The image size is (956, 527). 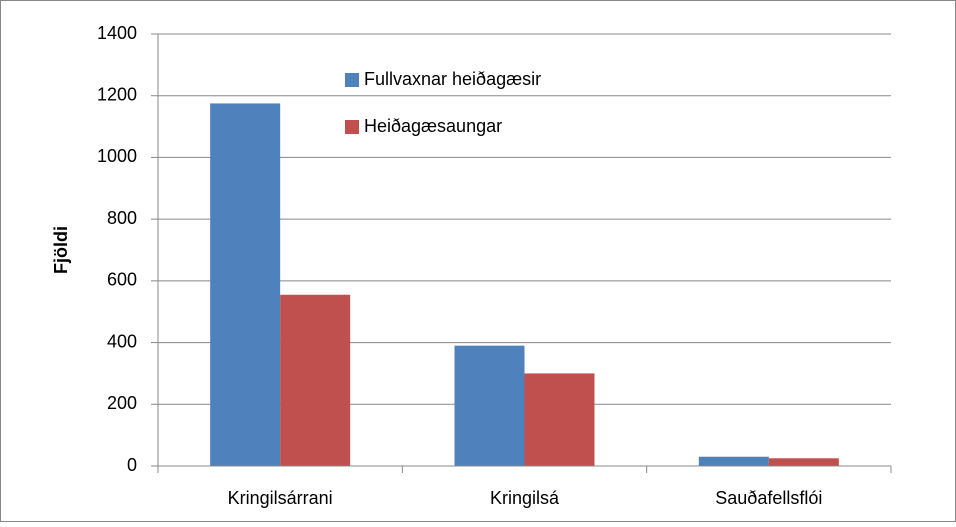 What do you see at coordinates (117, 156) in the screenshot?
I see `y-tick-label: 1000` at bounding box center [117, 156].